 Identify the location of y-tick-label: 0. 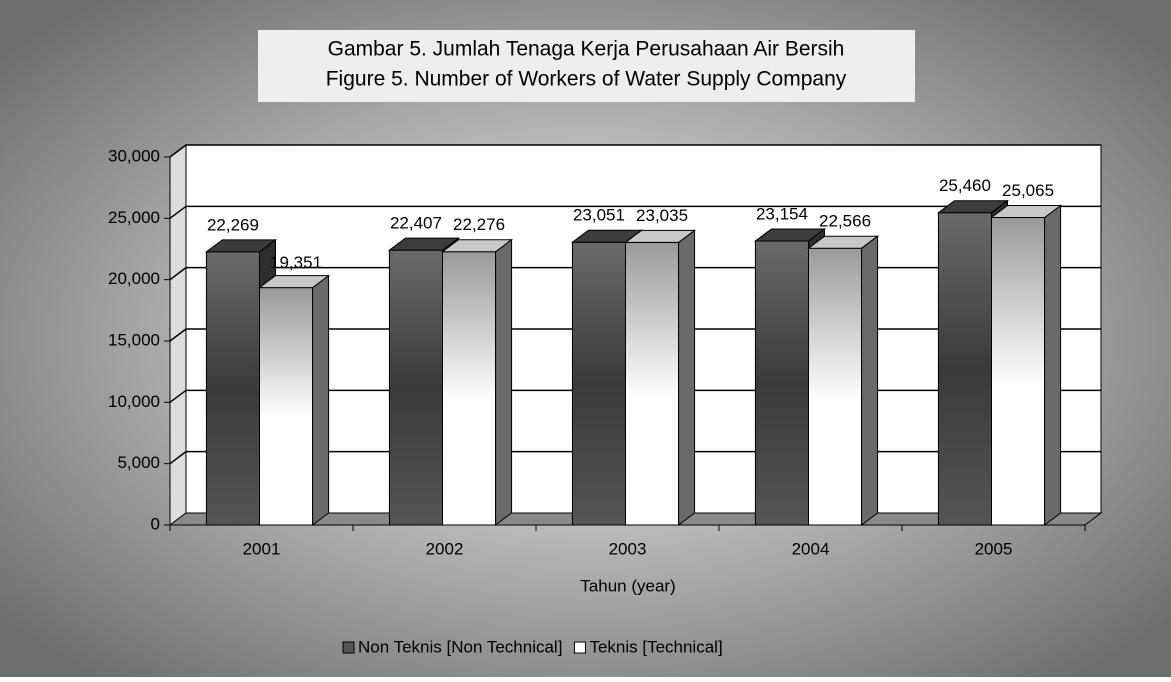
(155, 523).